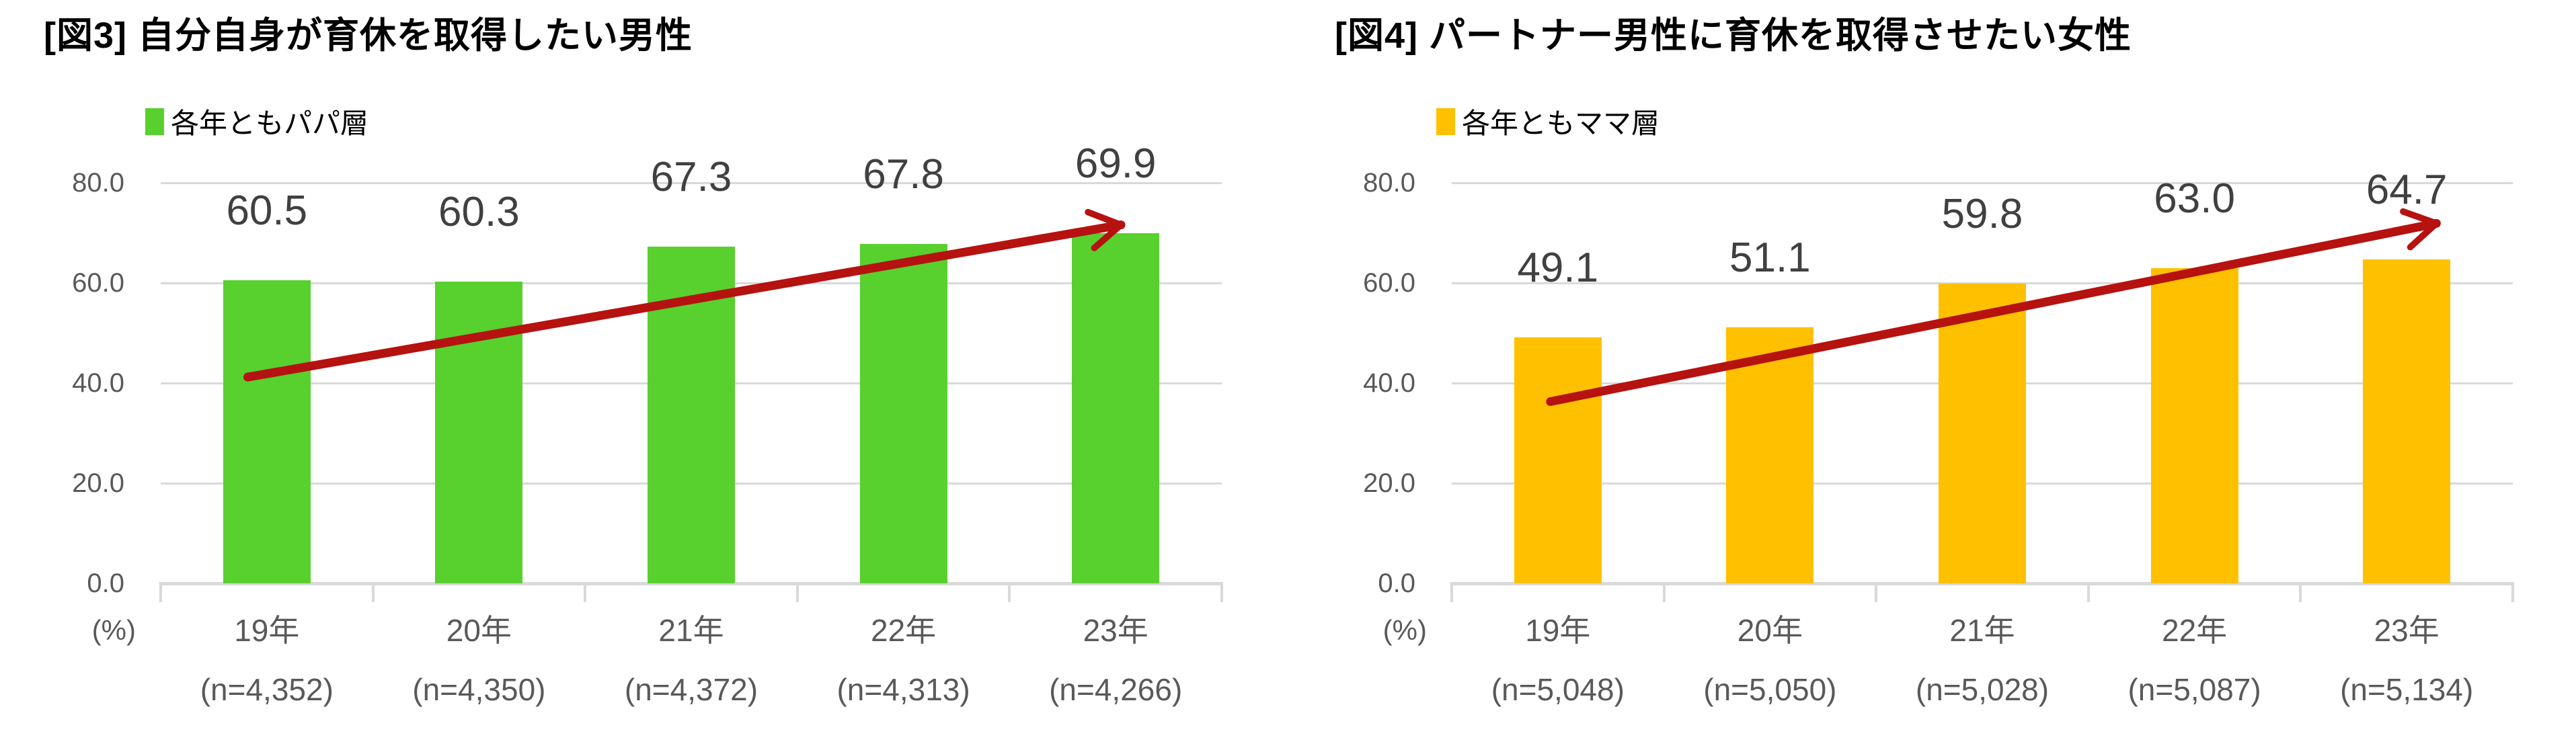 This screenshot has height=748, width=2576. I want to click on sample-size-label: (n=5,050), so click(1770, 689).